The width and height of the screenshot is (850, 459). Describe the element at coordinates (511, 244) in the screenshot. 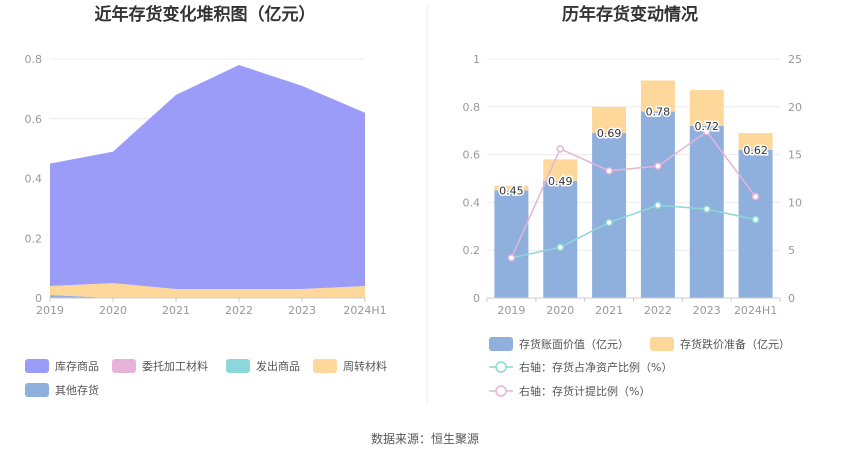

I see `bar-book-value-2019` at that location.